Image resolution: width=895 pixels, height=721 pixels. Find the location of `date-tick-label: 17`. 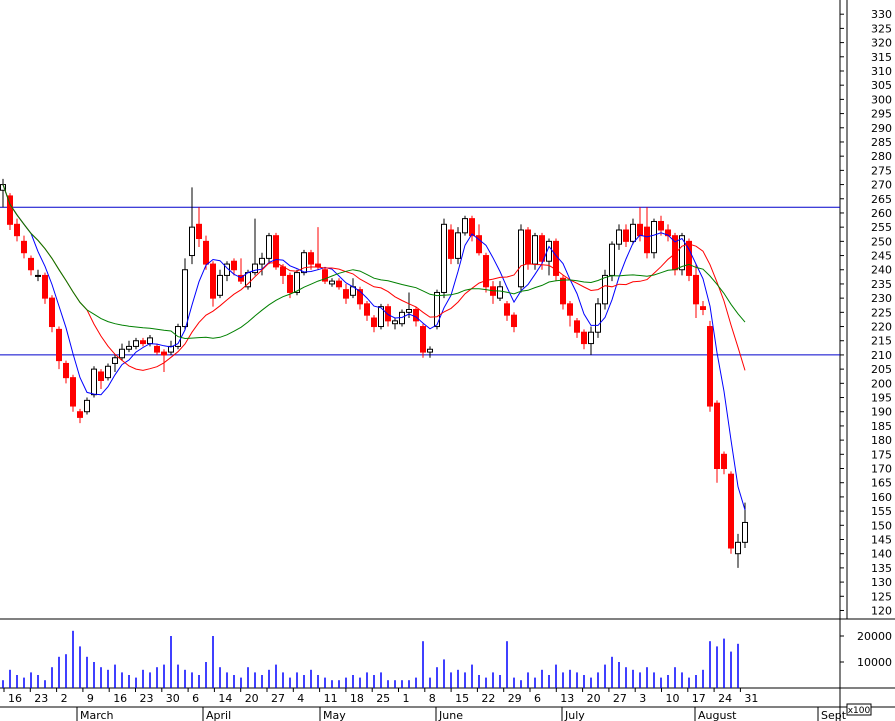

date-tick-label: 17 is located at coordinates (699, 698).